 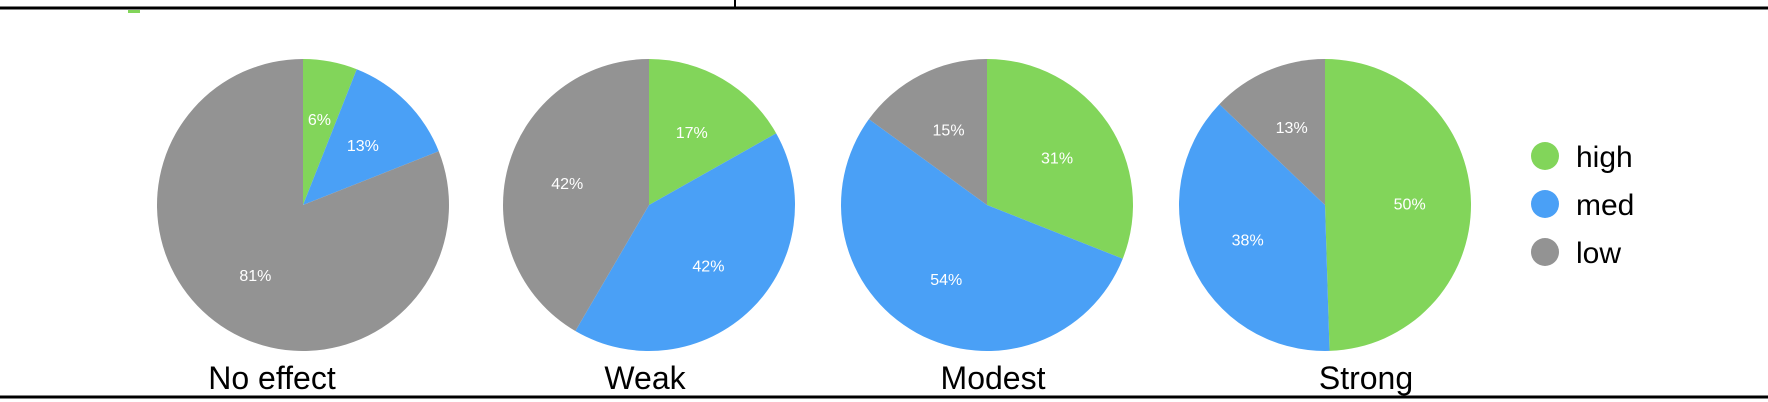 I want to click on pie-title-strong: Strong, so click(x=1366, y=378).